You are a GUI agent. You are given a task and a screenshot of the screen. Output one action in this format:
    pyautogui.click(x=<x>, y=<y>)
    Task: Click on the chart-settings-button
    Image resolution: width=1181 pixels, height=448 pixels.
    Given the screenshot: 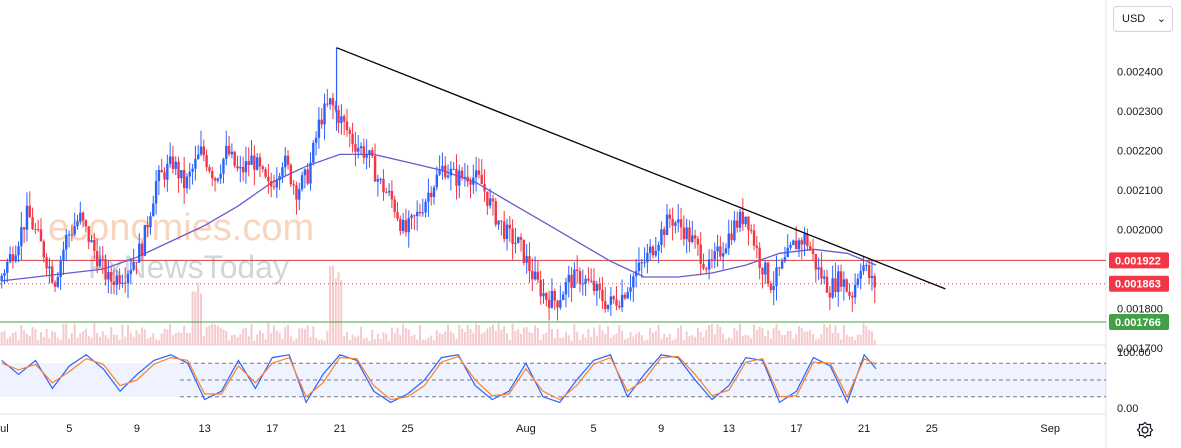 What is the action you would take?
    pyautogui.click(x=1145, y=430)
    